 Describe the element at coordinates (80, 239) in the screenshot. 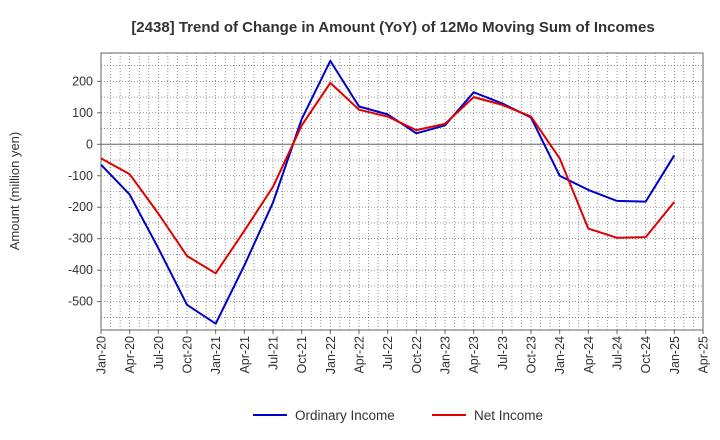

I see `y-tick-label: -300` at that location.